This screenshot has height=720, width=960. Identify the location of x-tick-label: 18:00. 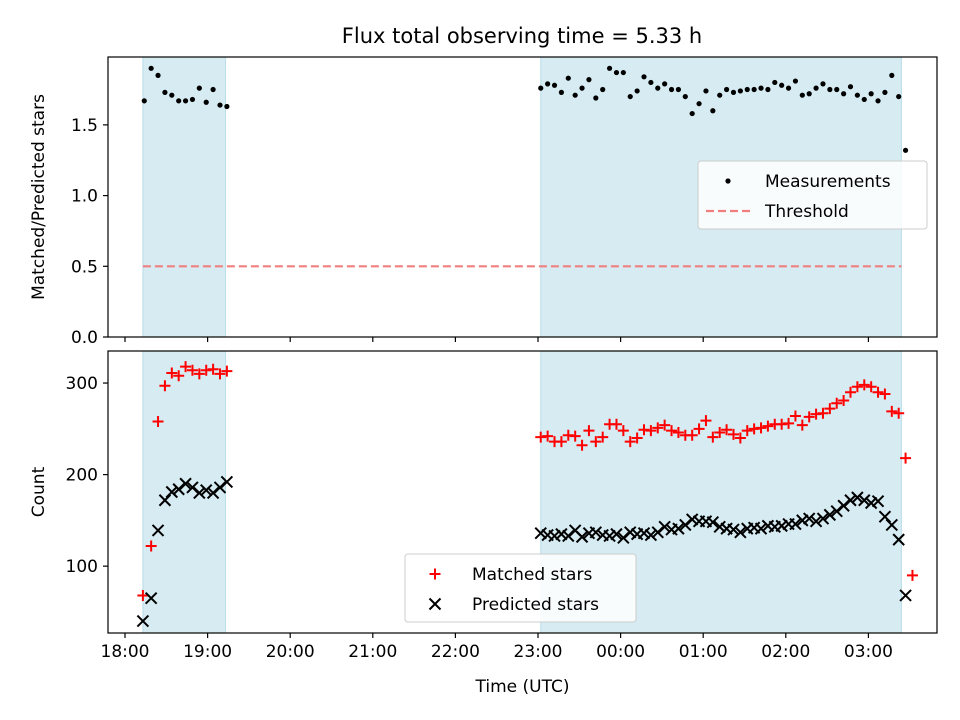
(125, 652).